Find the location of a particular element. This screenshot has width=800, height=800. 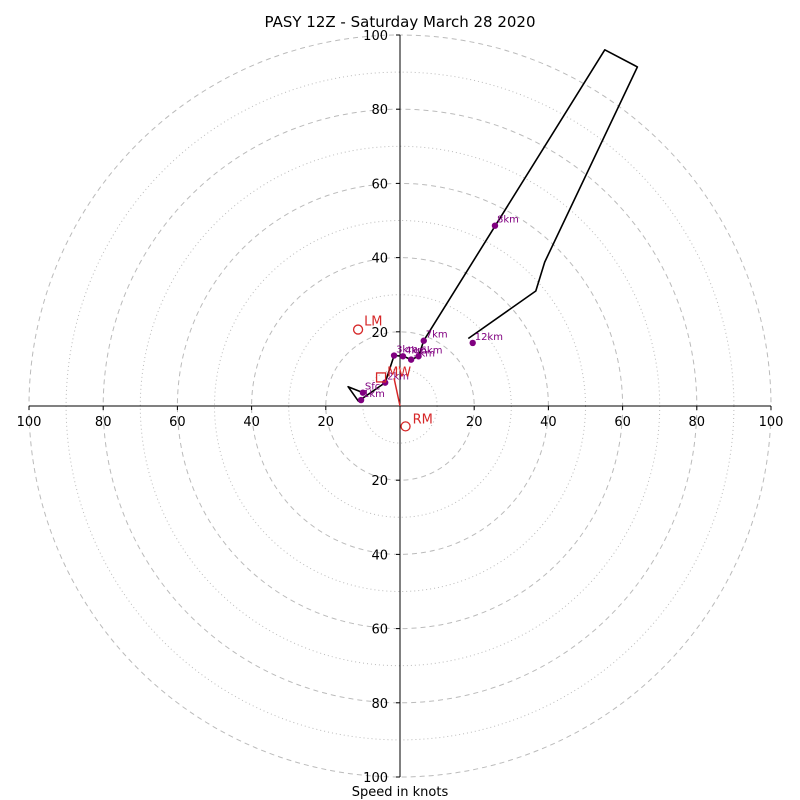

rm-marker is located at coordinates (405, 426).